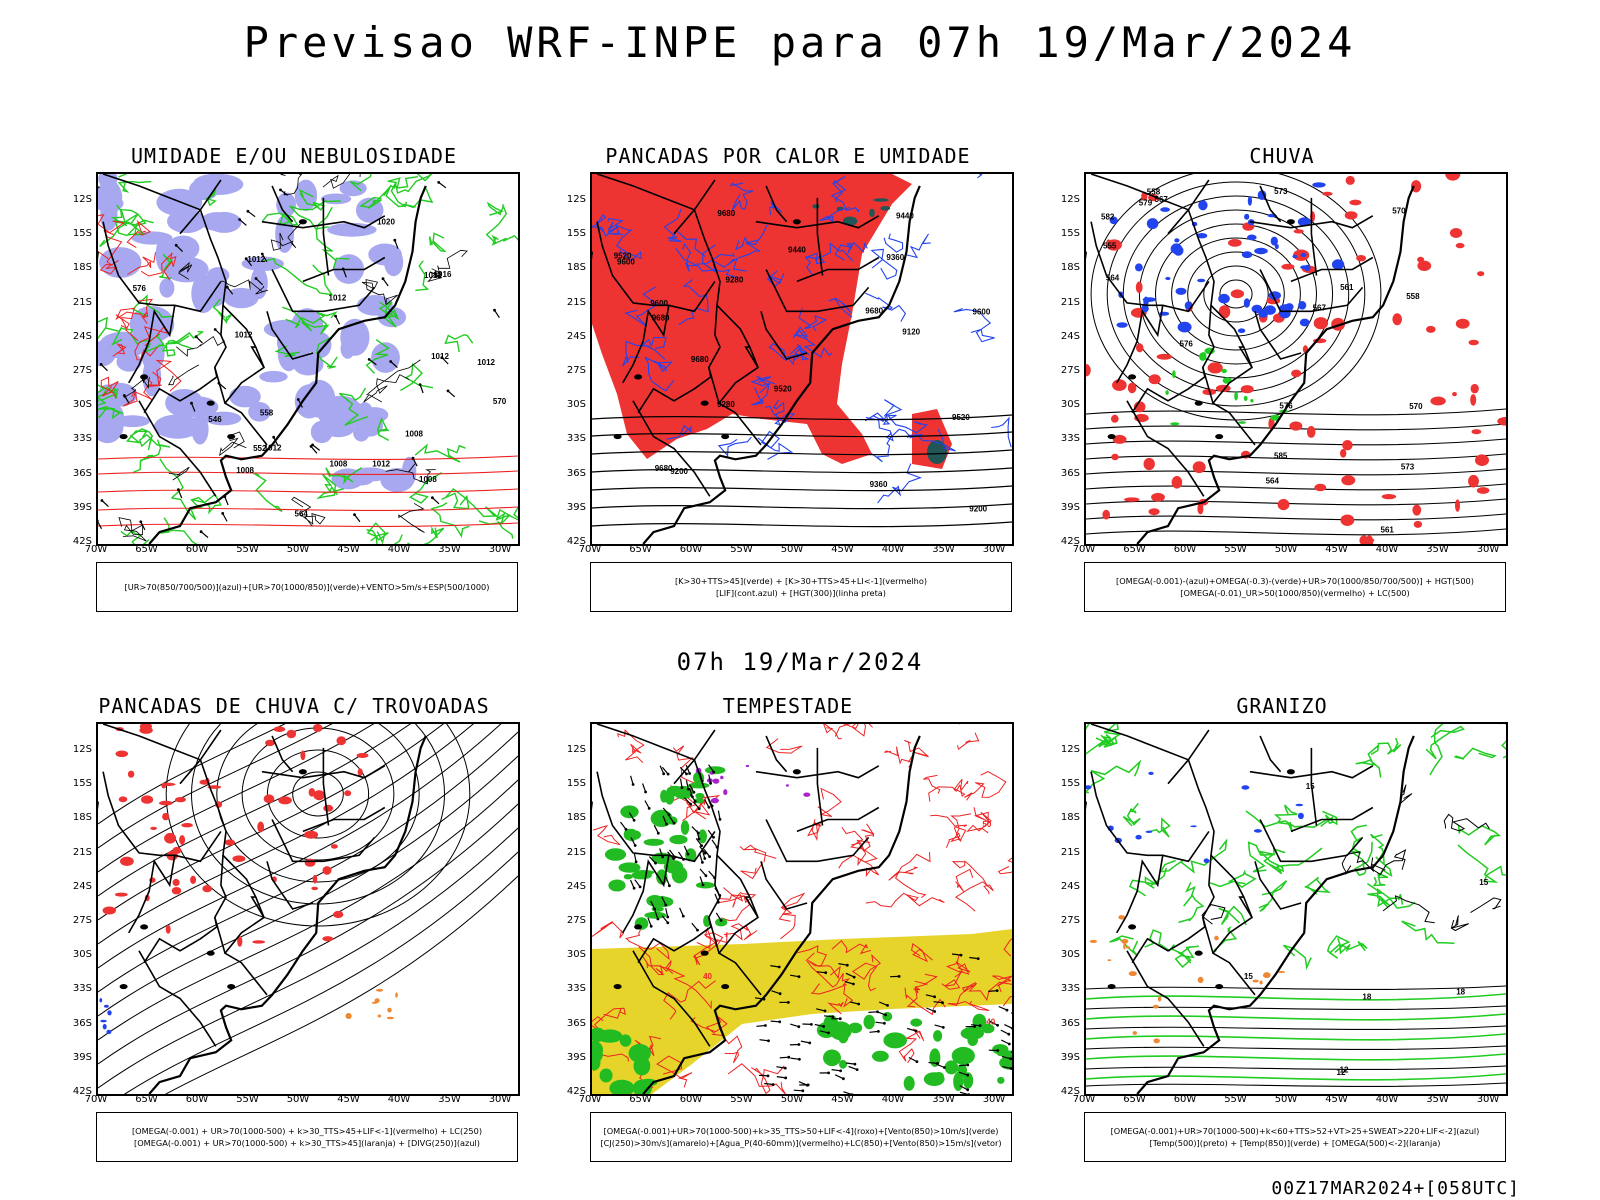  I want to click on map-canvas: 40 40 50, so click(802, 909).